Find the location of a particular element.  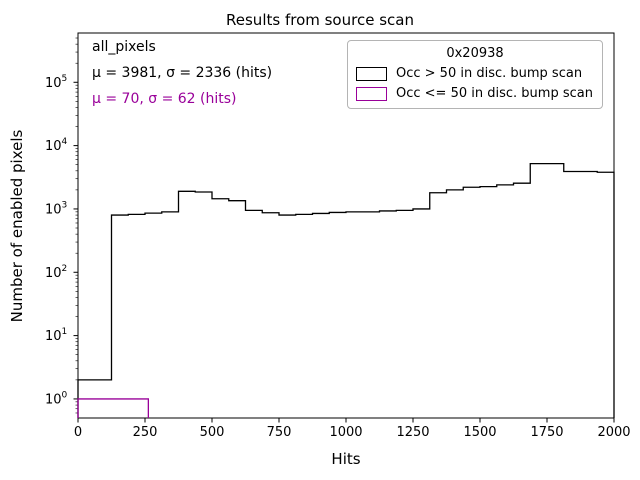

legend-title: 0x20938 is located at coordinates (475, 53).